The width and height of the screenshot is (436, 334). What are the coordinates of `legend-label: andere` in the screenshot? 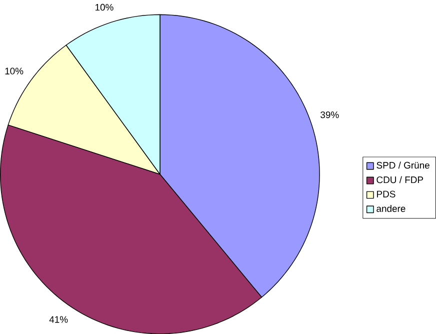 It's located at (391, 208).